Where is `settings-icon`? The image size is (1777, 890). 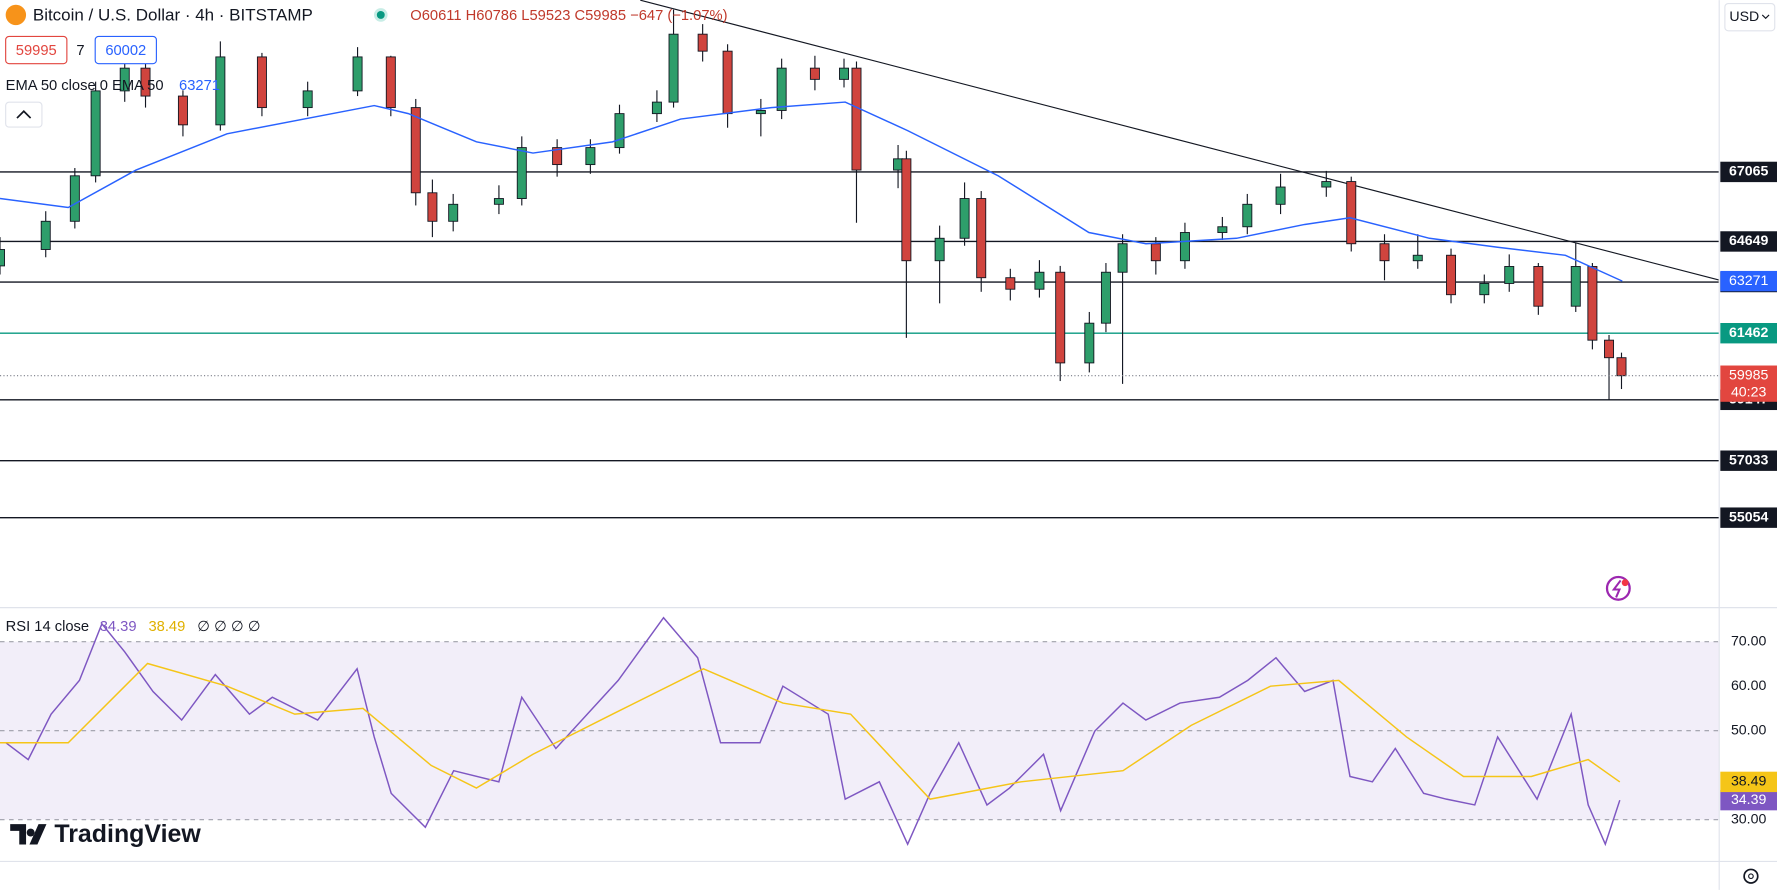 settings-icon is located at coordinates (1751, 876).